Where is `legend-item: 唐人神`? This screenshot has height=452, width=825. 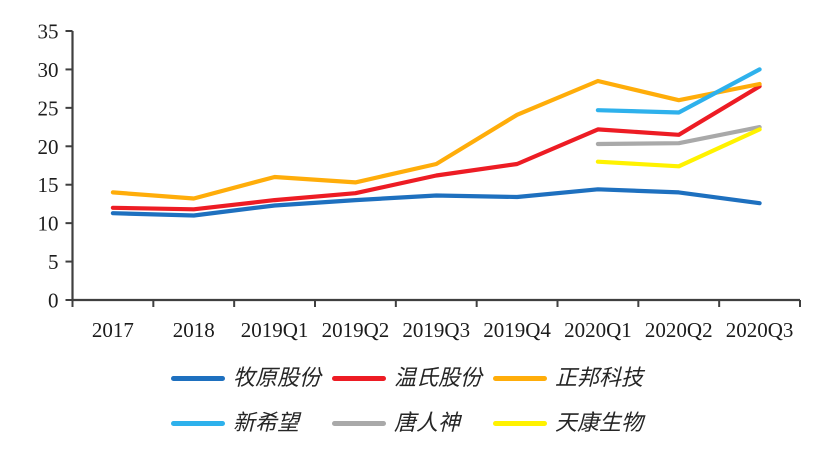 legend-item: 唐人神 is located at coordinates (412, 423).